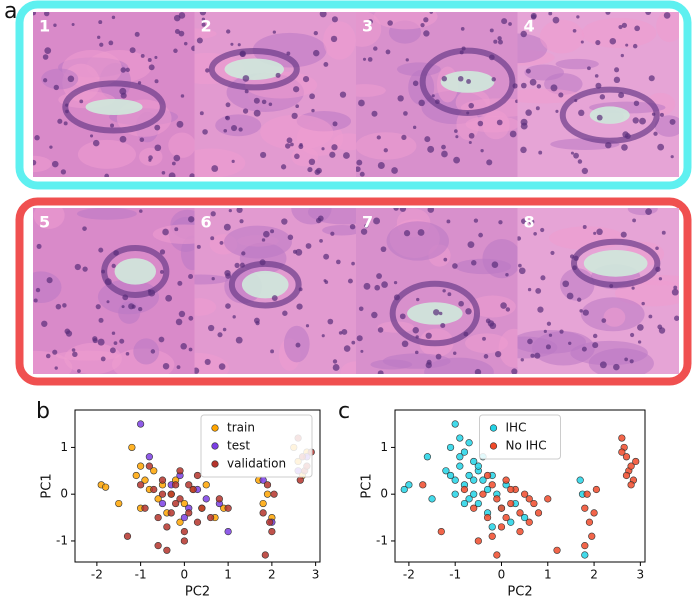 The width and height of the screenshot is (700, 606). I want to click on x-tick-label: 2, so click(272, 575).